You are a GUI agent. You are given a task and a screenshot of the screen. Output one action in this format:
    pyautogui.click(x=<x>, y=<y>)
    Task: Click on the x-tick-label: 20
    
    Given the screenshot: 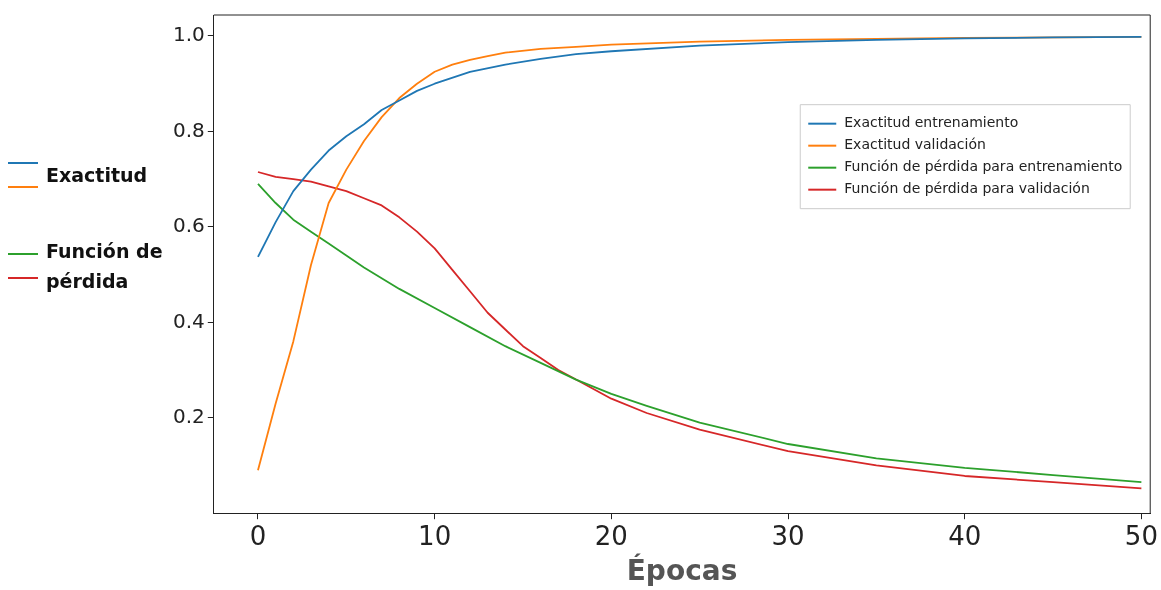 What is the action you would take?
    pyautogui.click(x=611, y=535)
    